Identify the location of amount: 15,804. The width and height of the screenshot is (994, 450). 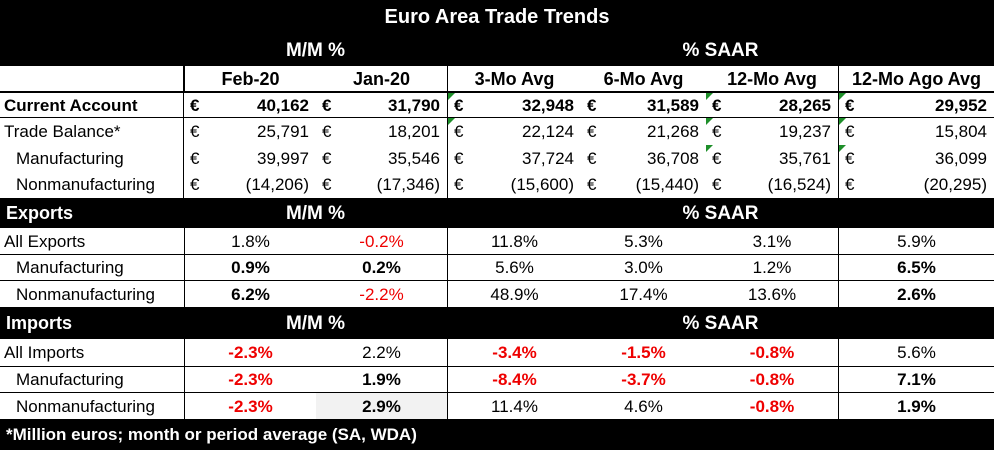
(961, 131).